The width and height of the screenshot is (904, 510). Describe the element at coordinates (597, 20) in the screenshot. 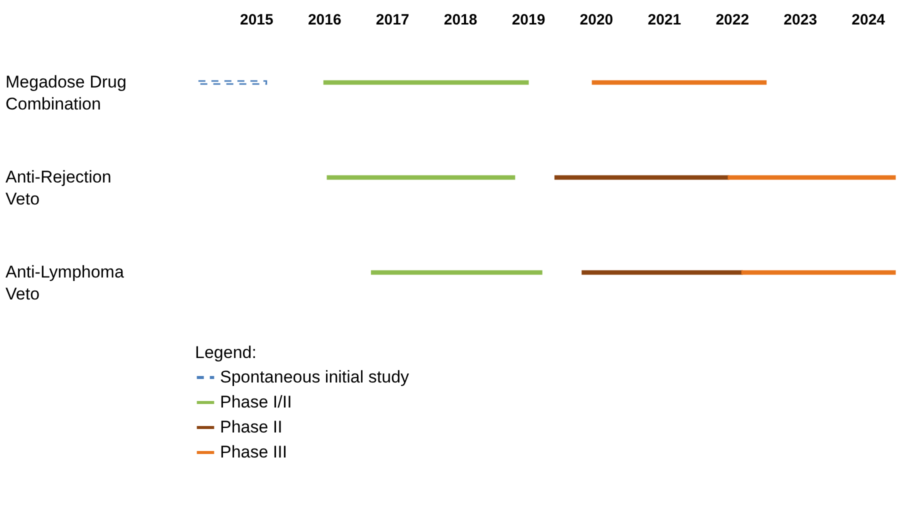

I see `x-tick-label: 2020` at that location.